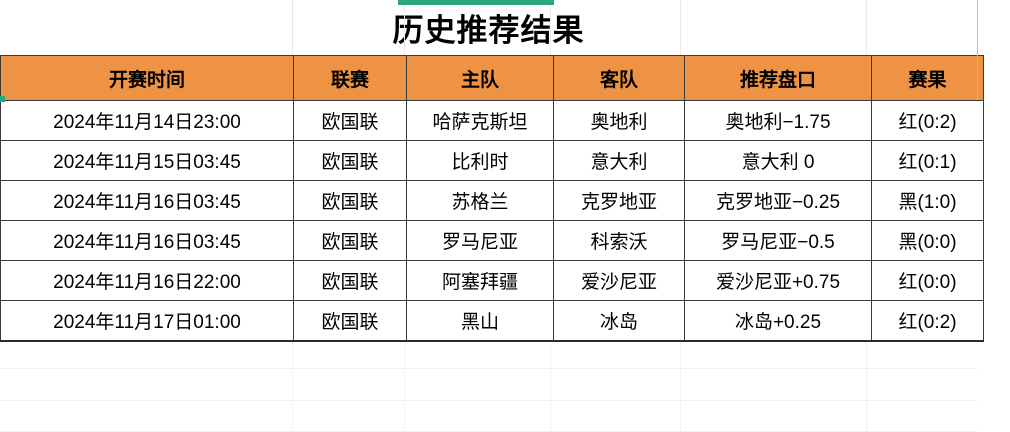 The width and height of the screenshot is (1010, 432). I want to click on cell-away-team: 科索沃, so click(619, 240).